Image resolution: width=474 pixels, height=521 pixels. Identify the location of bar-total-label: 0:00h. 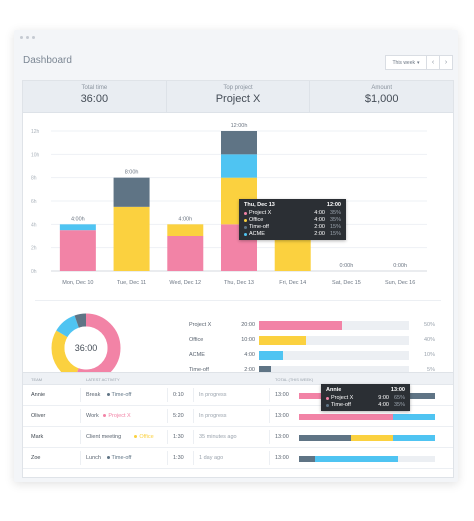
(347, 266).